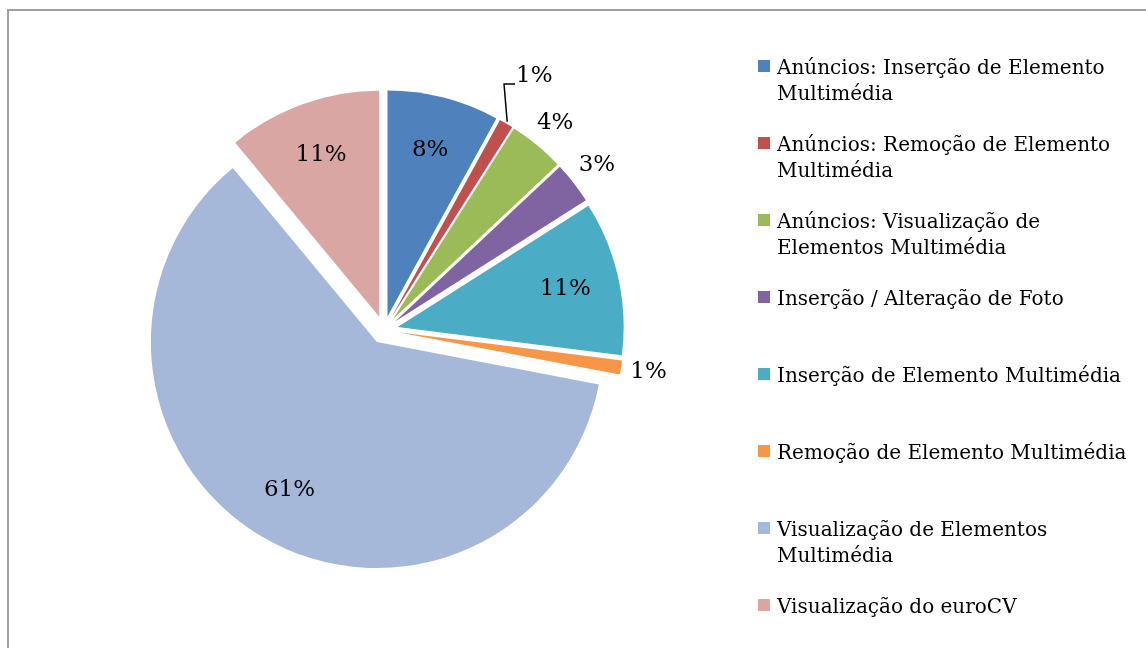 The image size is (1146, 648). Describe the element at coordinates (430, 148) in the screenshot. I see `data-label: 8%` at that location.